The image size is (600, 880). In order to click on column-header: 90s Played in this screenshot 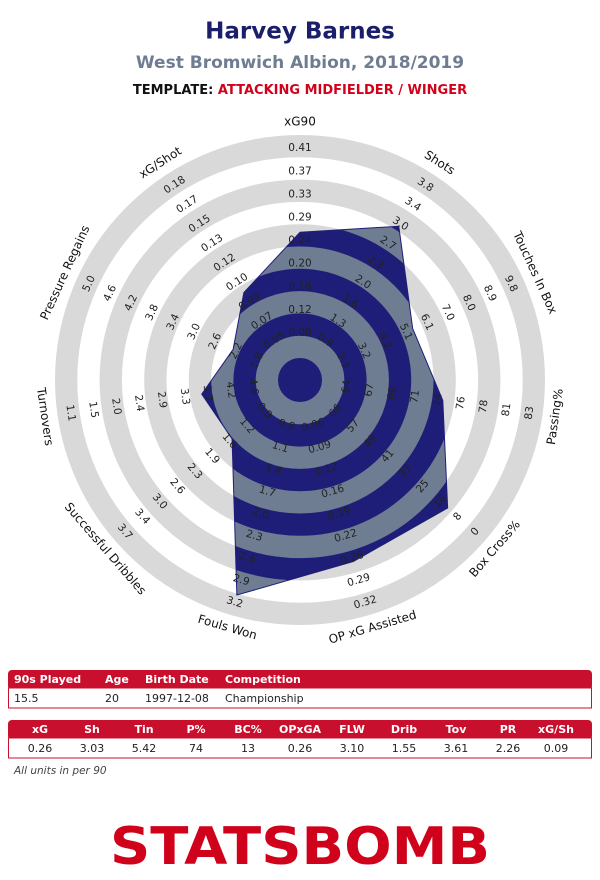, I will do `click(47, 679)`.